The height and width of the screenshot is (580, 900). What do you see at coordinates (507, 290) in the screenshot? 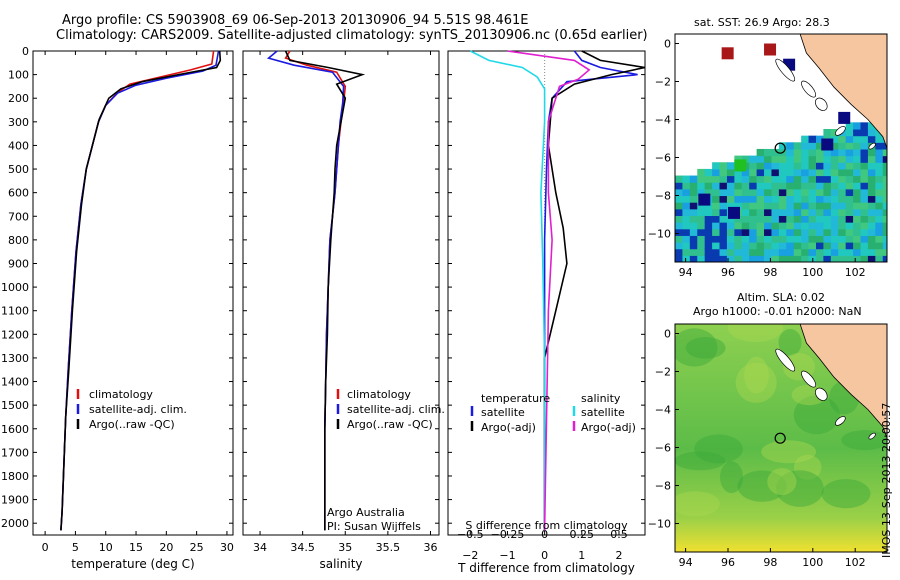
I see `series-line-s-satellite` at bounding box center [507, 290].